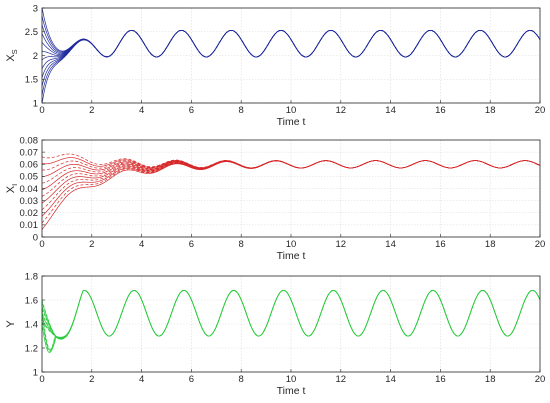 Image resolution: width=550 pixels, height=403 pixels. I want to click on y-tick-label: 3, so click(35, 8).